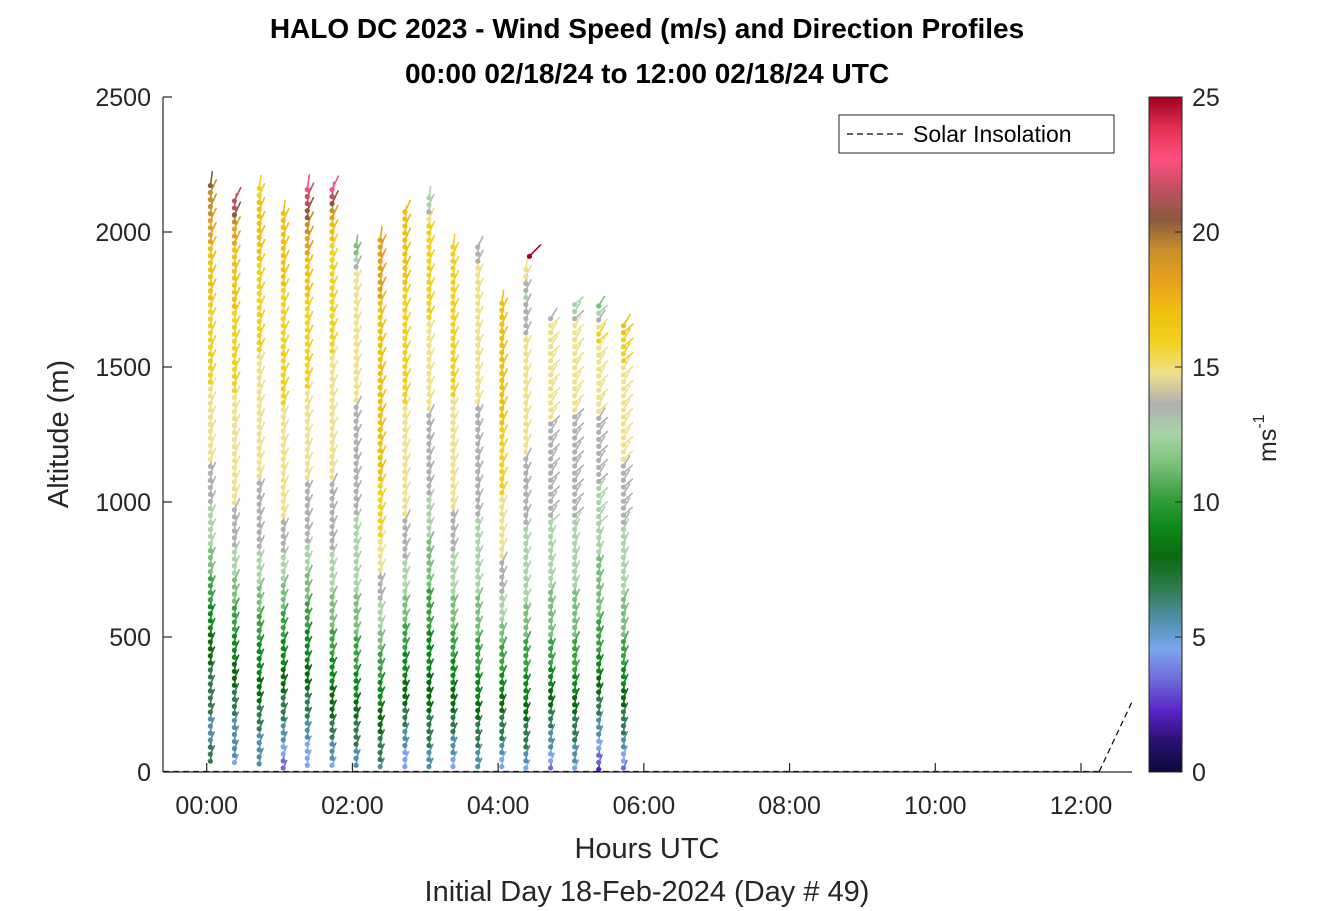 The height and width of the screenshot is (911, 1343). What do you see at coordinates (1115, 736) in the screenshot?
I see `solar-insolation-rise` at bounding box center [1115, 736].